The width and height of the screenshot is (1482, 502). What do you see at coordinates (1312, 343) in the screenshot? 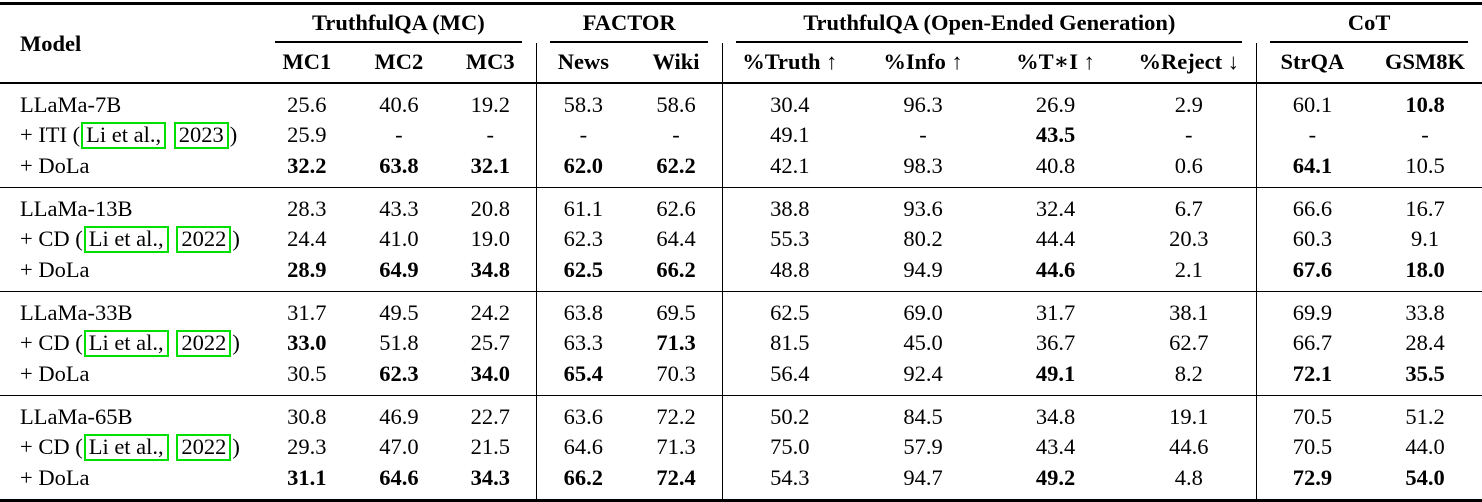
I see `value-cell: 66.7` at bounding box center [1312, 343].